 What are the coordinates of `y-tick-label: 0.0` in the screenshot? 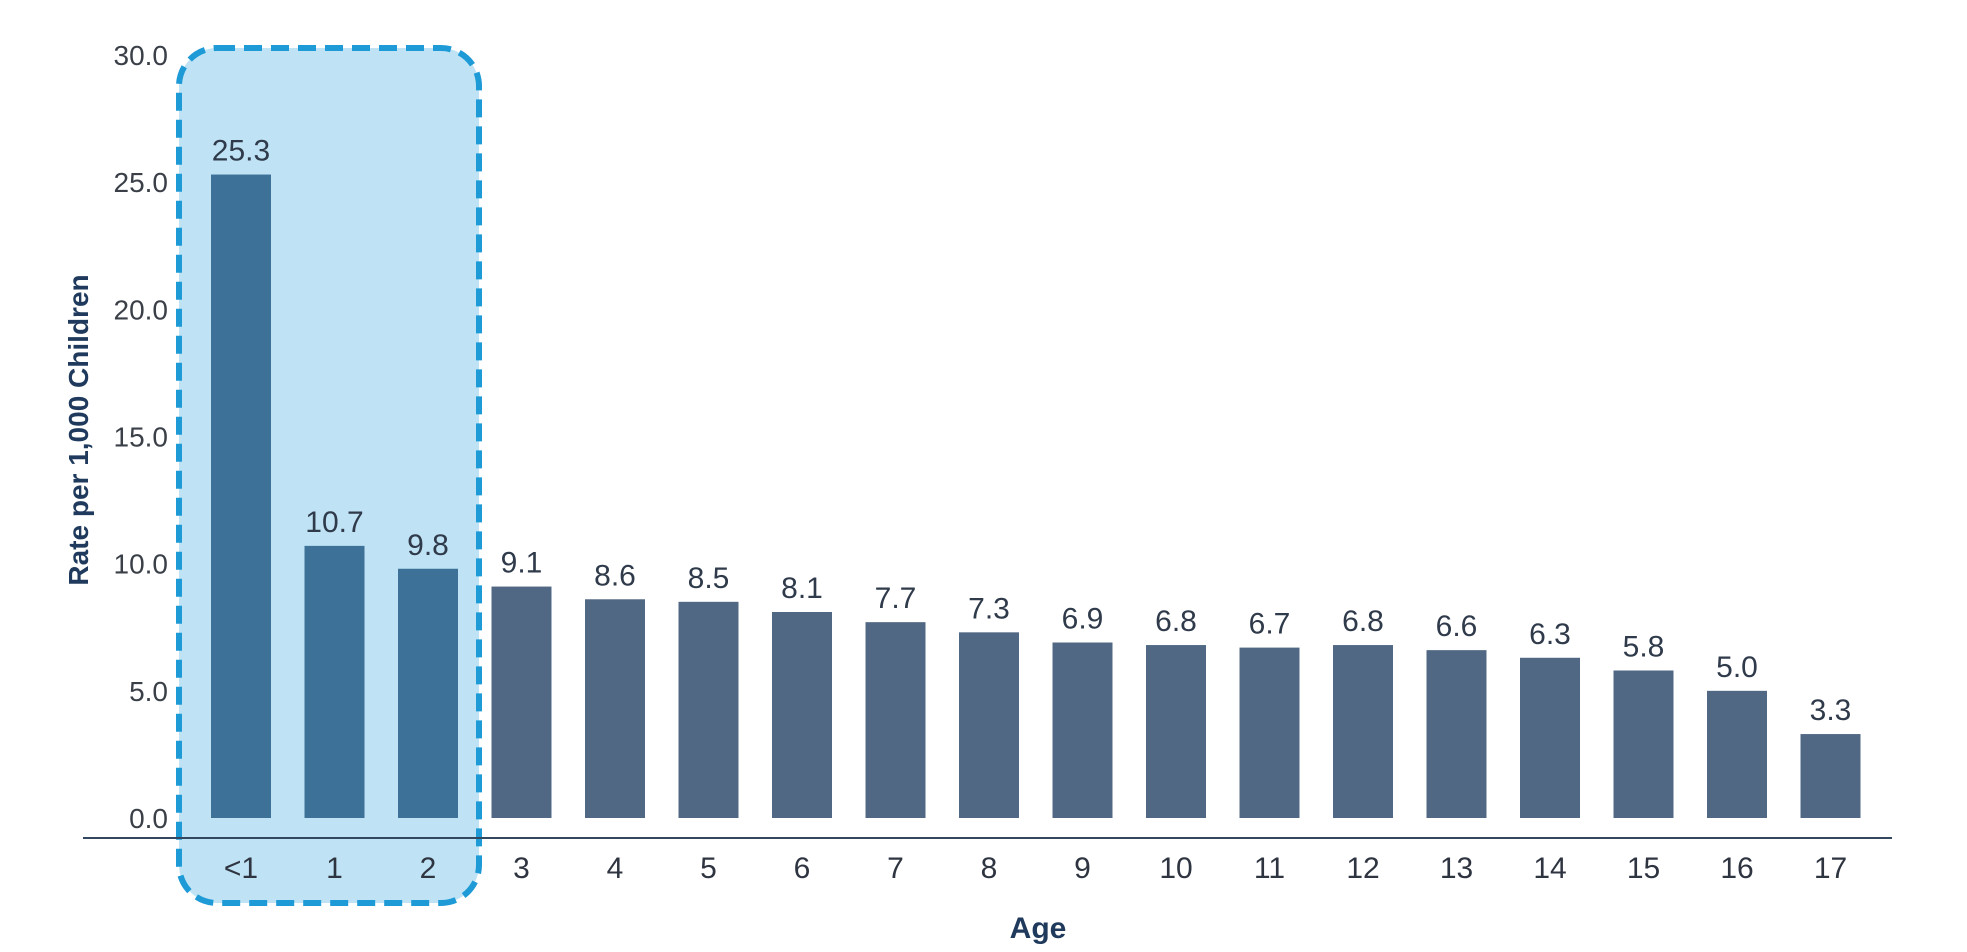 It's located at (148, 818).